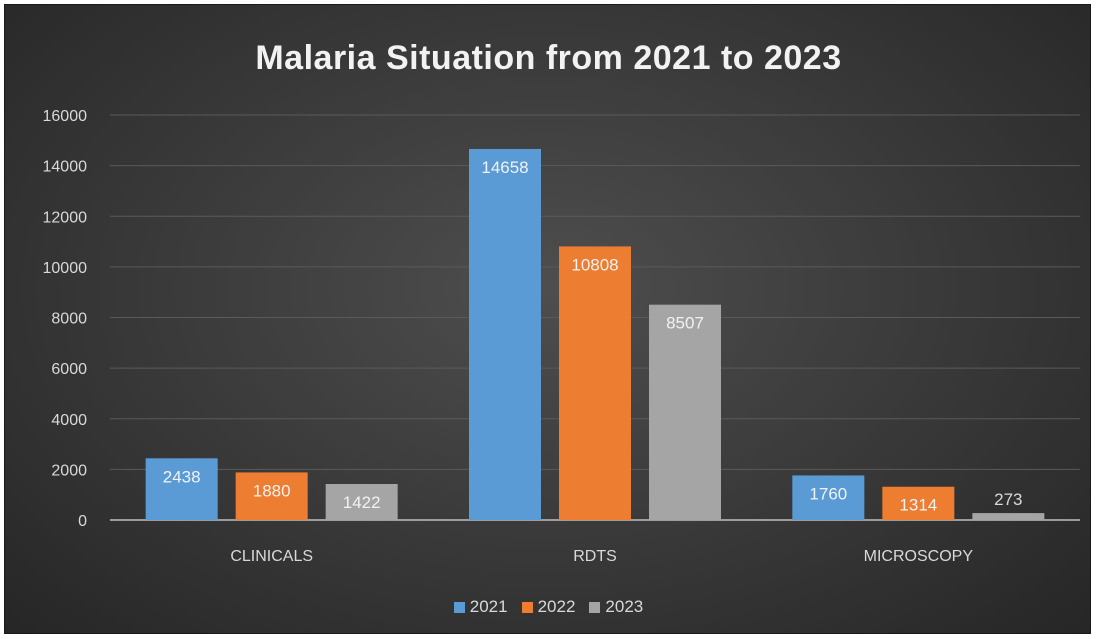  Describe the element at coordinates (828, 493) in the screenshot. I see `data-label: 1760` at that location.